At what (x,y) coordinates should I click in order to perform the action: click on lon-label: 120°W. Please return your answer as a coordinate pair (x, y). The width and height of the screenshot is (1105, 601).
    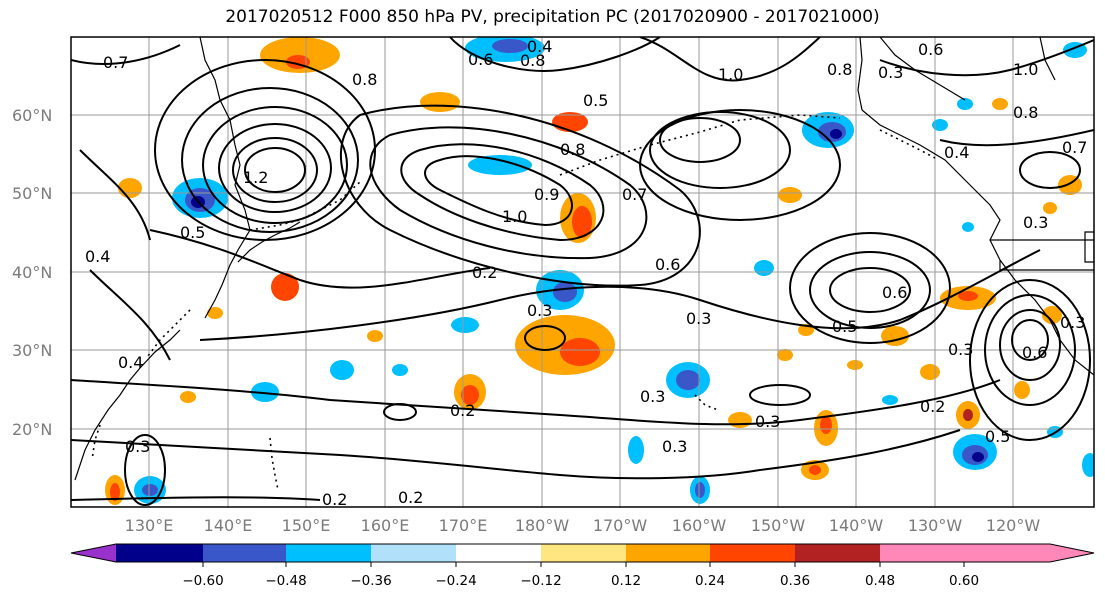
    Looking at the image, I should click on (1013, 525).